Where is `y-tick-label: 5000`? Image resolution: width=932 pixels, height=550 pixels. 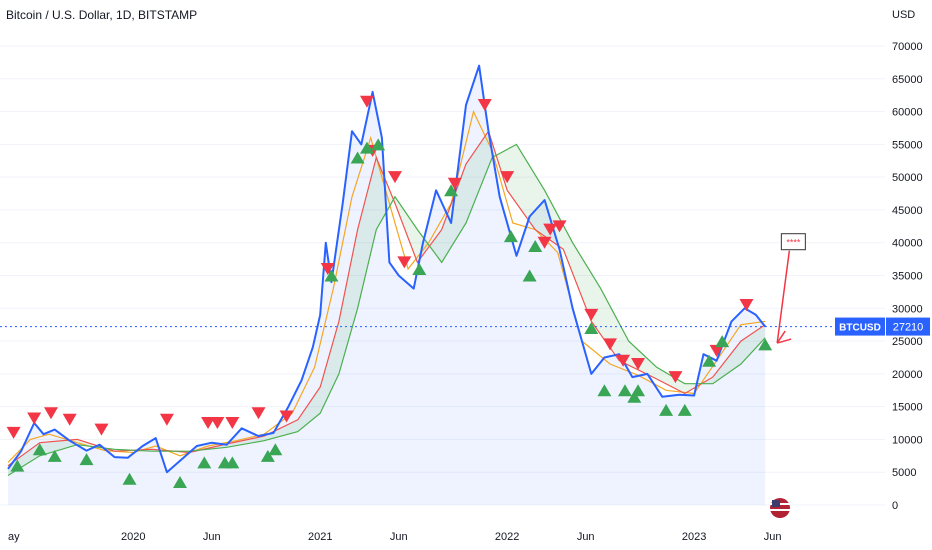
y-tick-label: 5000 is located at coordinates (904, 473).